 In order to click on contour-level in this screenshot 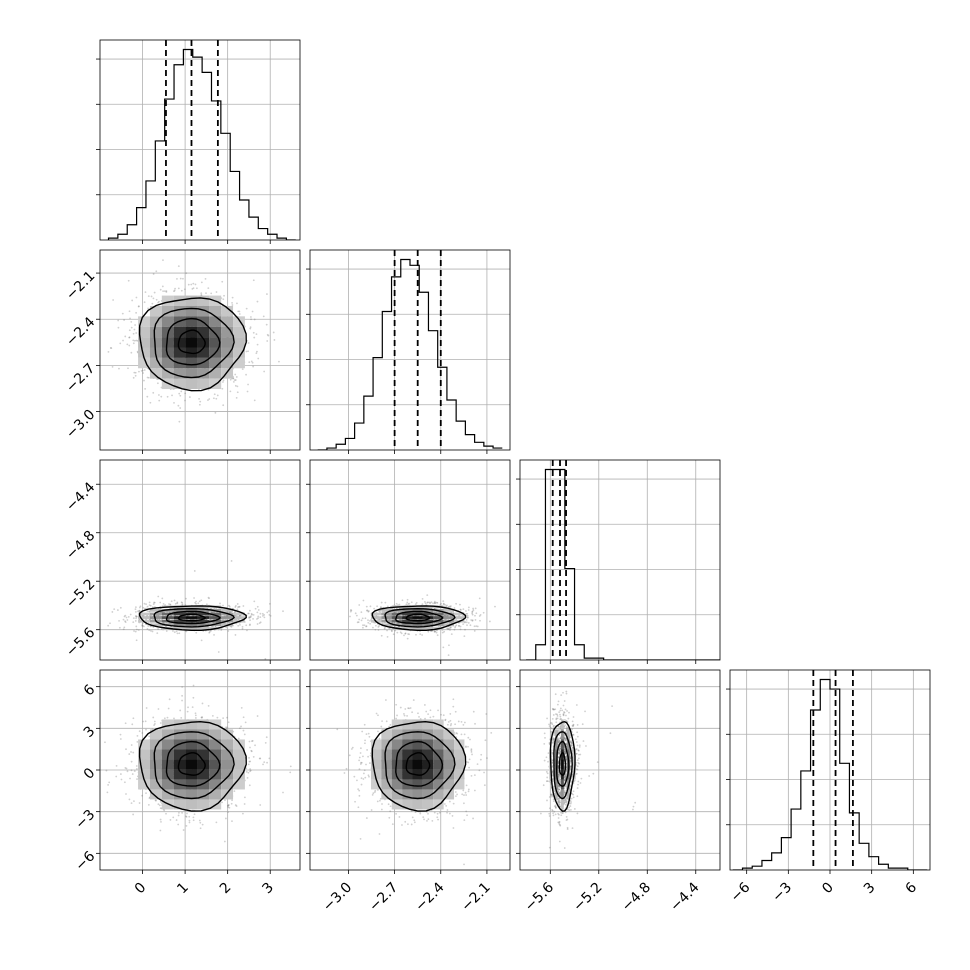, I will do `click(418, 617)`.